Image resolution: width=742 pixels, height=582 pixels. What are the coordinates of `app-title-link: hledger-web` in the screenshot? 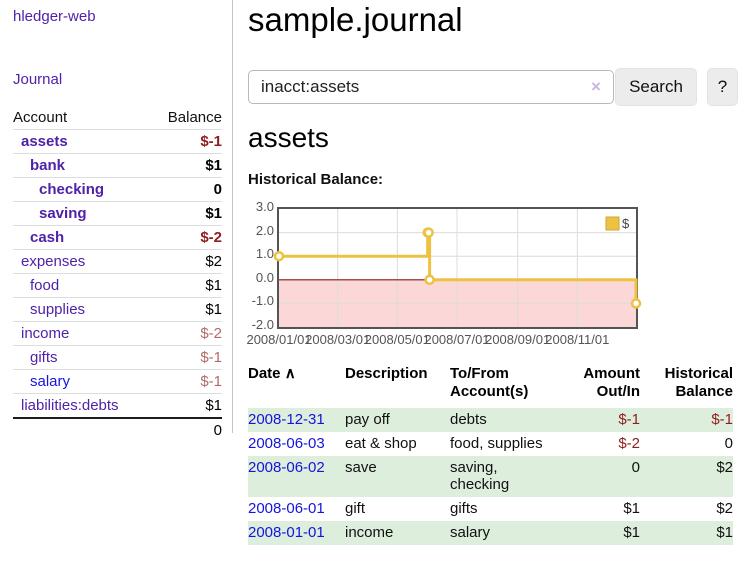 It's located at (54, 16).